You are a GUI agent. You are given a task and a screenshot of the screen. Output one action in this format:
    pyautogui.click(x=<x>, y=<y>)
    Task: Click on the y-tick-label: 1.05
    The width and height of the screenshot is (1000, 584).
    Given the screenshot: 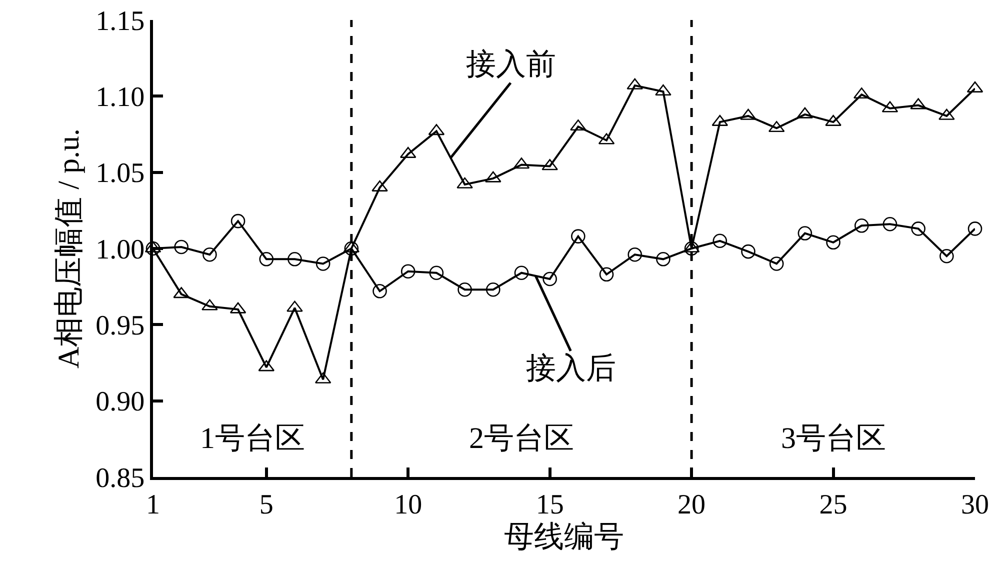 What is the action you would take?
    pyautogui.click(x=120, y=174)
    